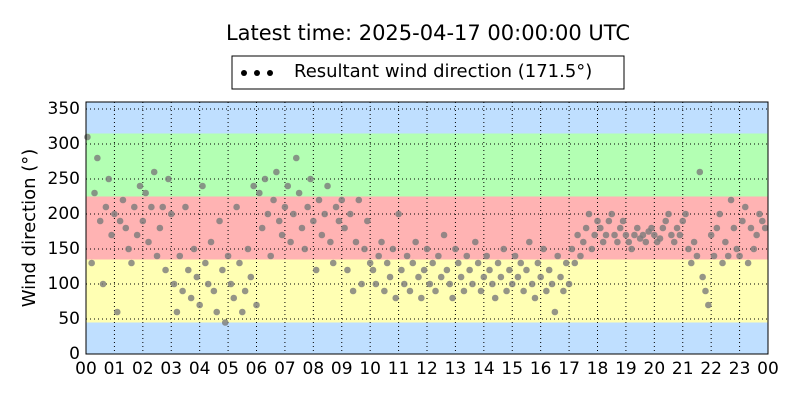 Image resolution: width=800 pixels, height=400 pixels. What do you see at coordinates (598, 369) in the screenshot?
I see `x-tick-label: 18` at bounding box center [598, 369].